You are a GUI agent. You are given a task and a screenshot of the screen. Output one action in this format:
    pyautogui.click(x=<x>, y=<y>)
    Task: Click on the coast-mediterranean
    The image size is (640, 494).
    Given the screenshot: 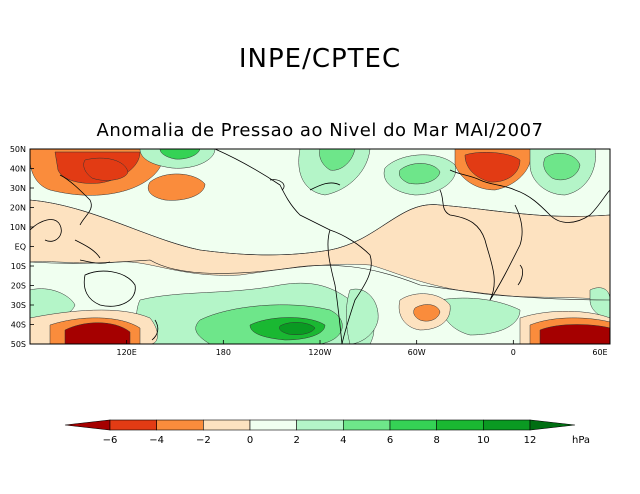 What is the action you would take?
    pyautogui.click(x=482, y=180)
    